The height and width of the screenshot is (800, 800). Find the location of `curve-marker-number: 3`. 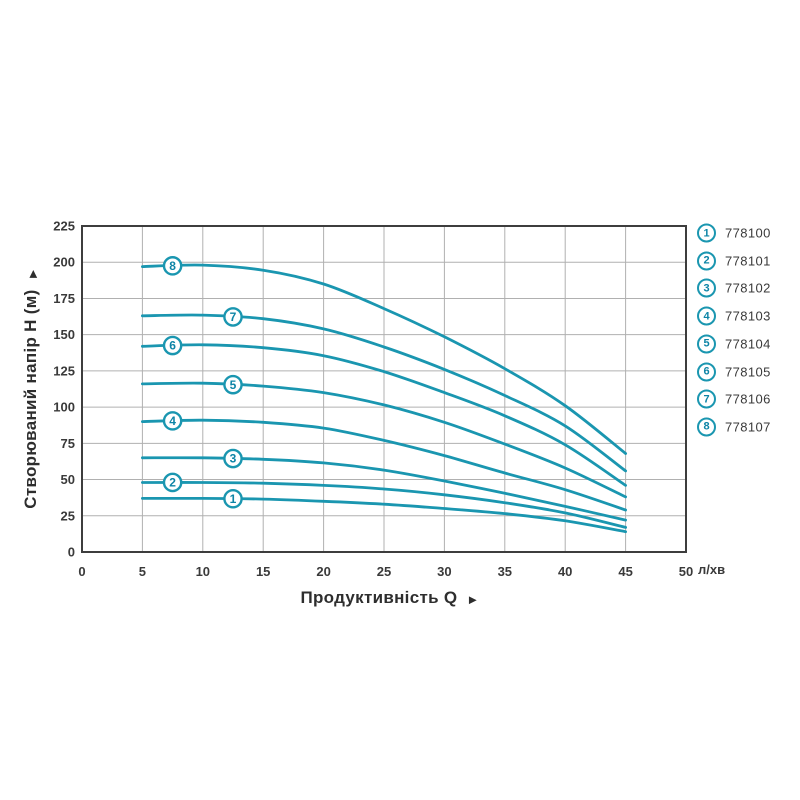

curve-marker-number: 3 is located at coordinates (233, 459).